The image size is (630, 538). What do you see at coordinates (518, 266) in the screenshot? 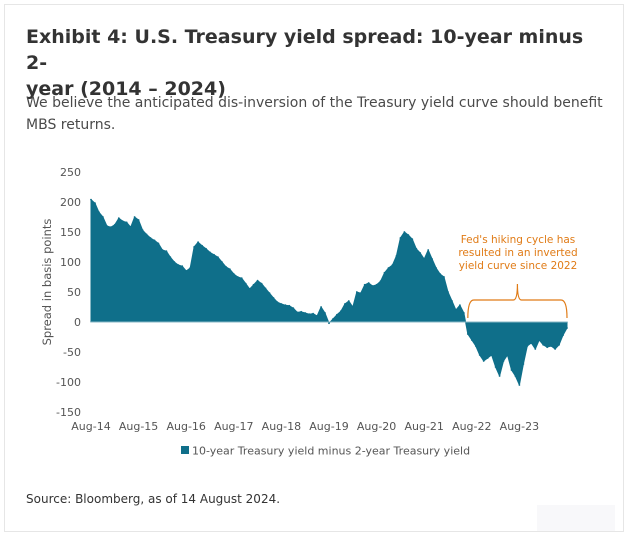
I see `annotation-text: yield curve since 2022` at bounding box center [518, 266].